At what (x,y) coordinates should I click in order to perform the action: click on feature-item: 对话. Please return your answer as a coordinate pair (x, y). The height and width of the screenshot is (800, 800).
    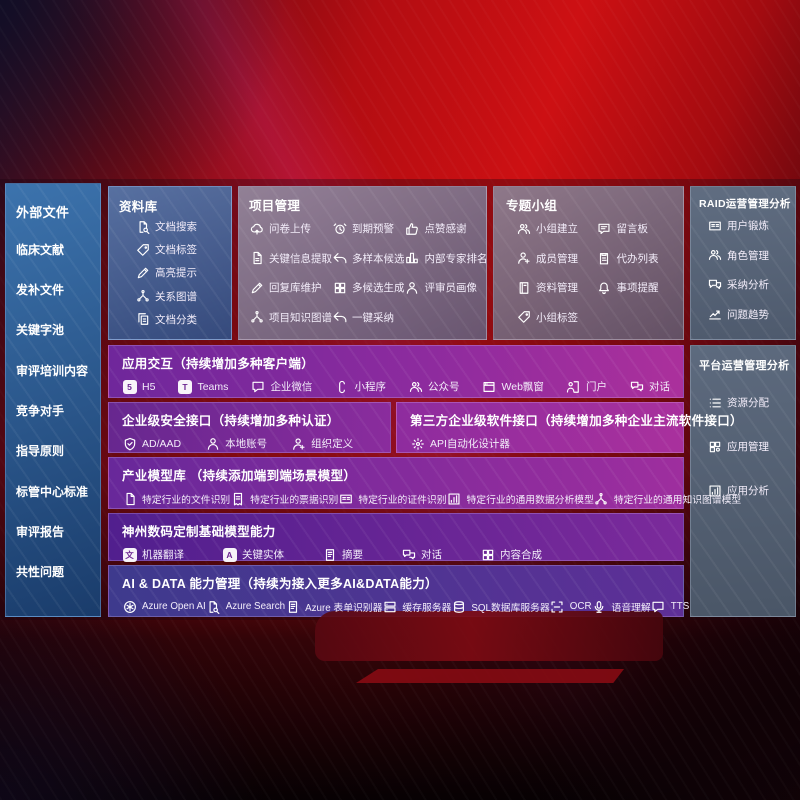
    Looking at the image, I should click on (421, 554).